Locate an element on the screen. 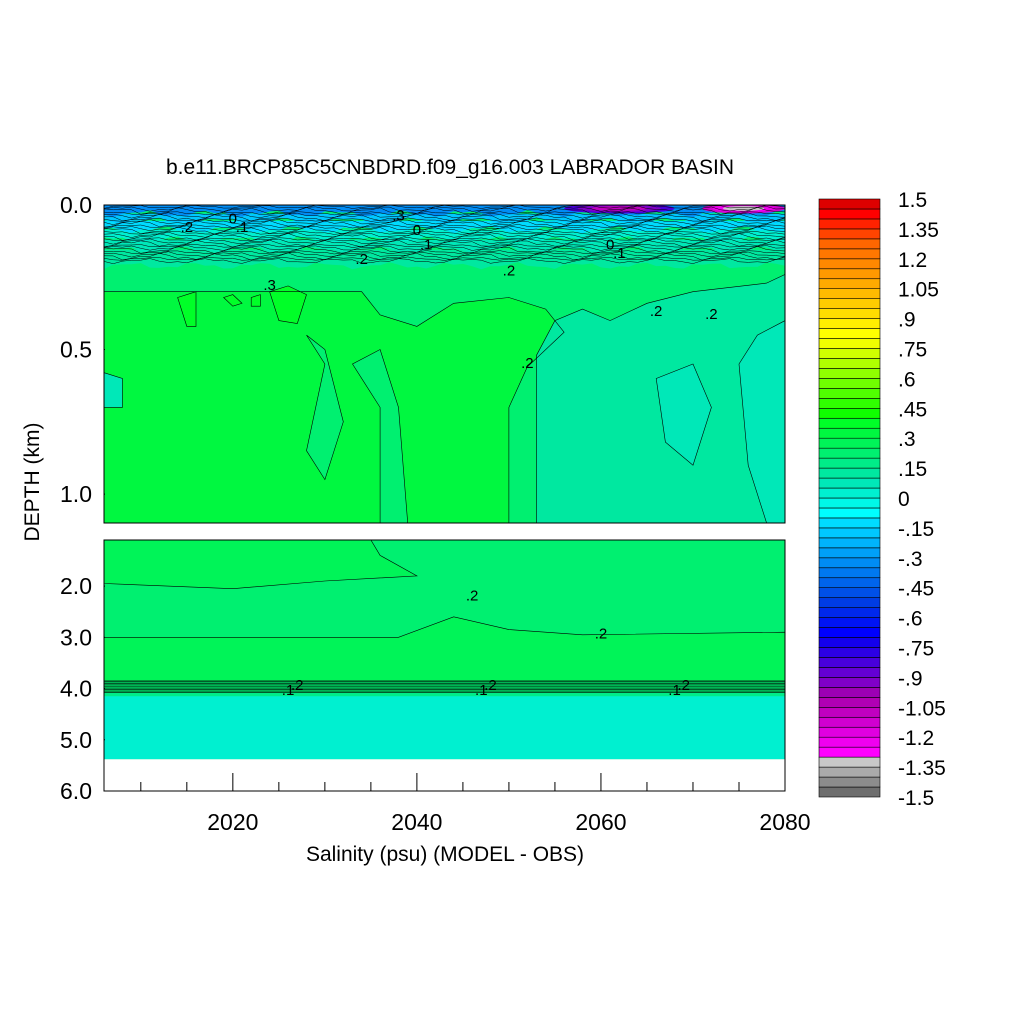 The image size is (1024, 1024). x-tick-label: 2040 is located at coordinates (416, 822).